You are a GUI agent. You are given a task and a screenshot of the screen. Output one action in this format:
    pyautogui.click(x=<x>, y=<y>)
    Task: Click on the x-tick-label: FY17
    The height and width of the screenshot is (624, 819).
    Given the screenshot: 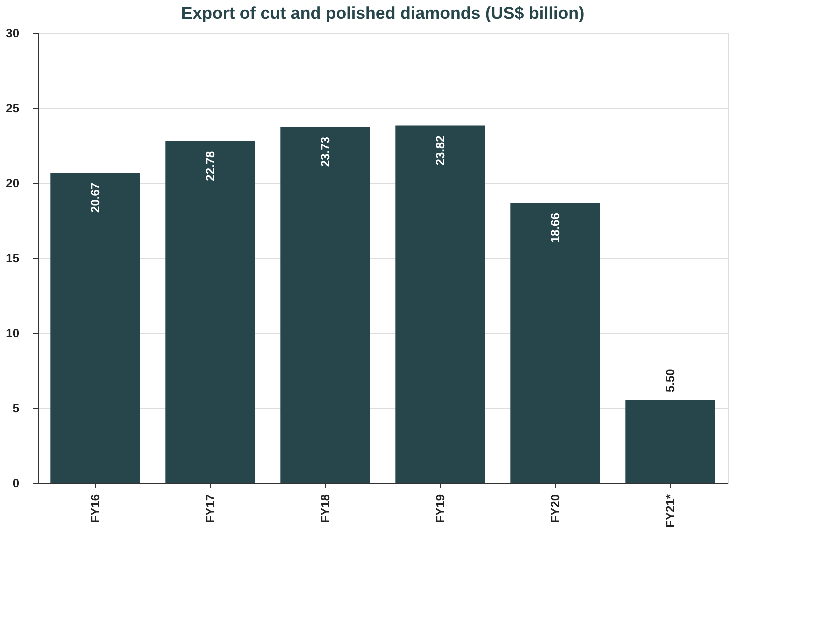 What is the action you would take?
    pyautogui.click(x=211, y=509)
    